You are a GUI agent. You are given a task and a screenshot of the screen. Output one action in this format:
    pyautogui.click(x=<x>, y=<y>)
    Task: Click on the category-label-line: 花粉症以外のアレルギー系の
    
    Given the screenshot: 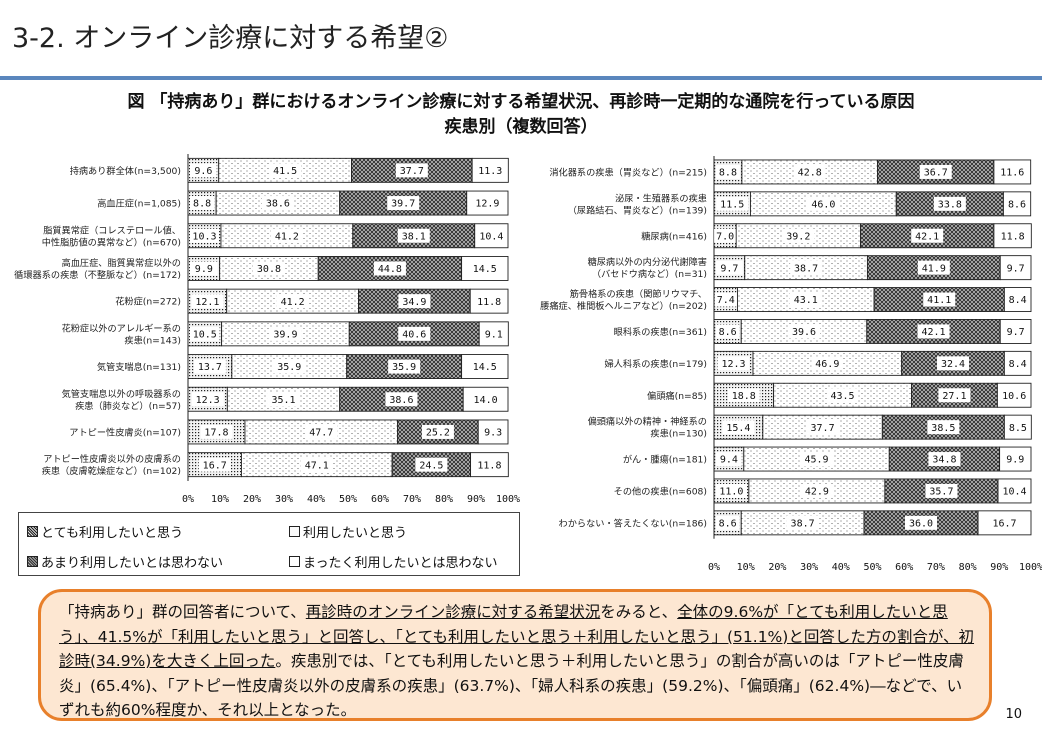 What is the action you would take?
    pyautogui.click(x=121, y=328)
    